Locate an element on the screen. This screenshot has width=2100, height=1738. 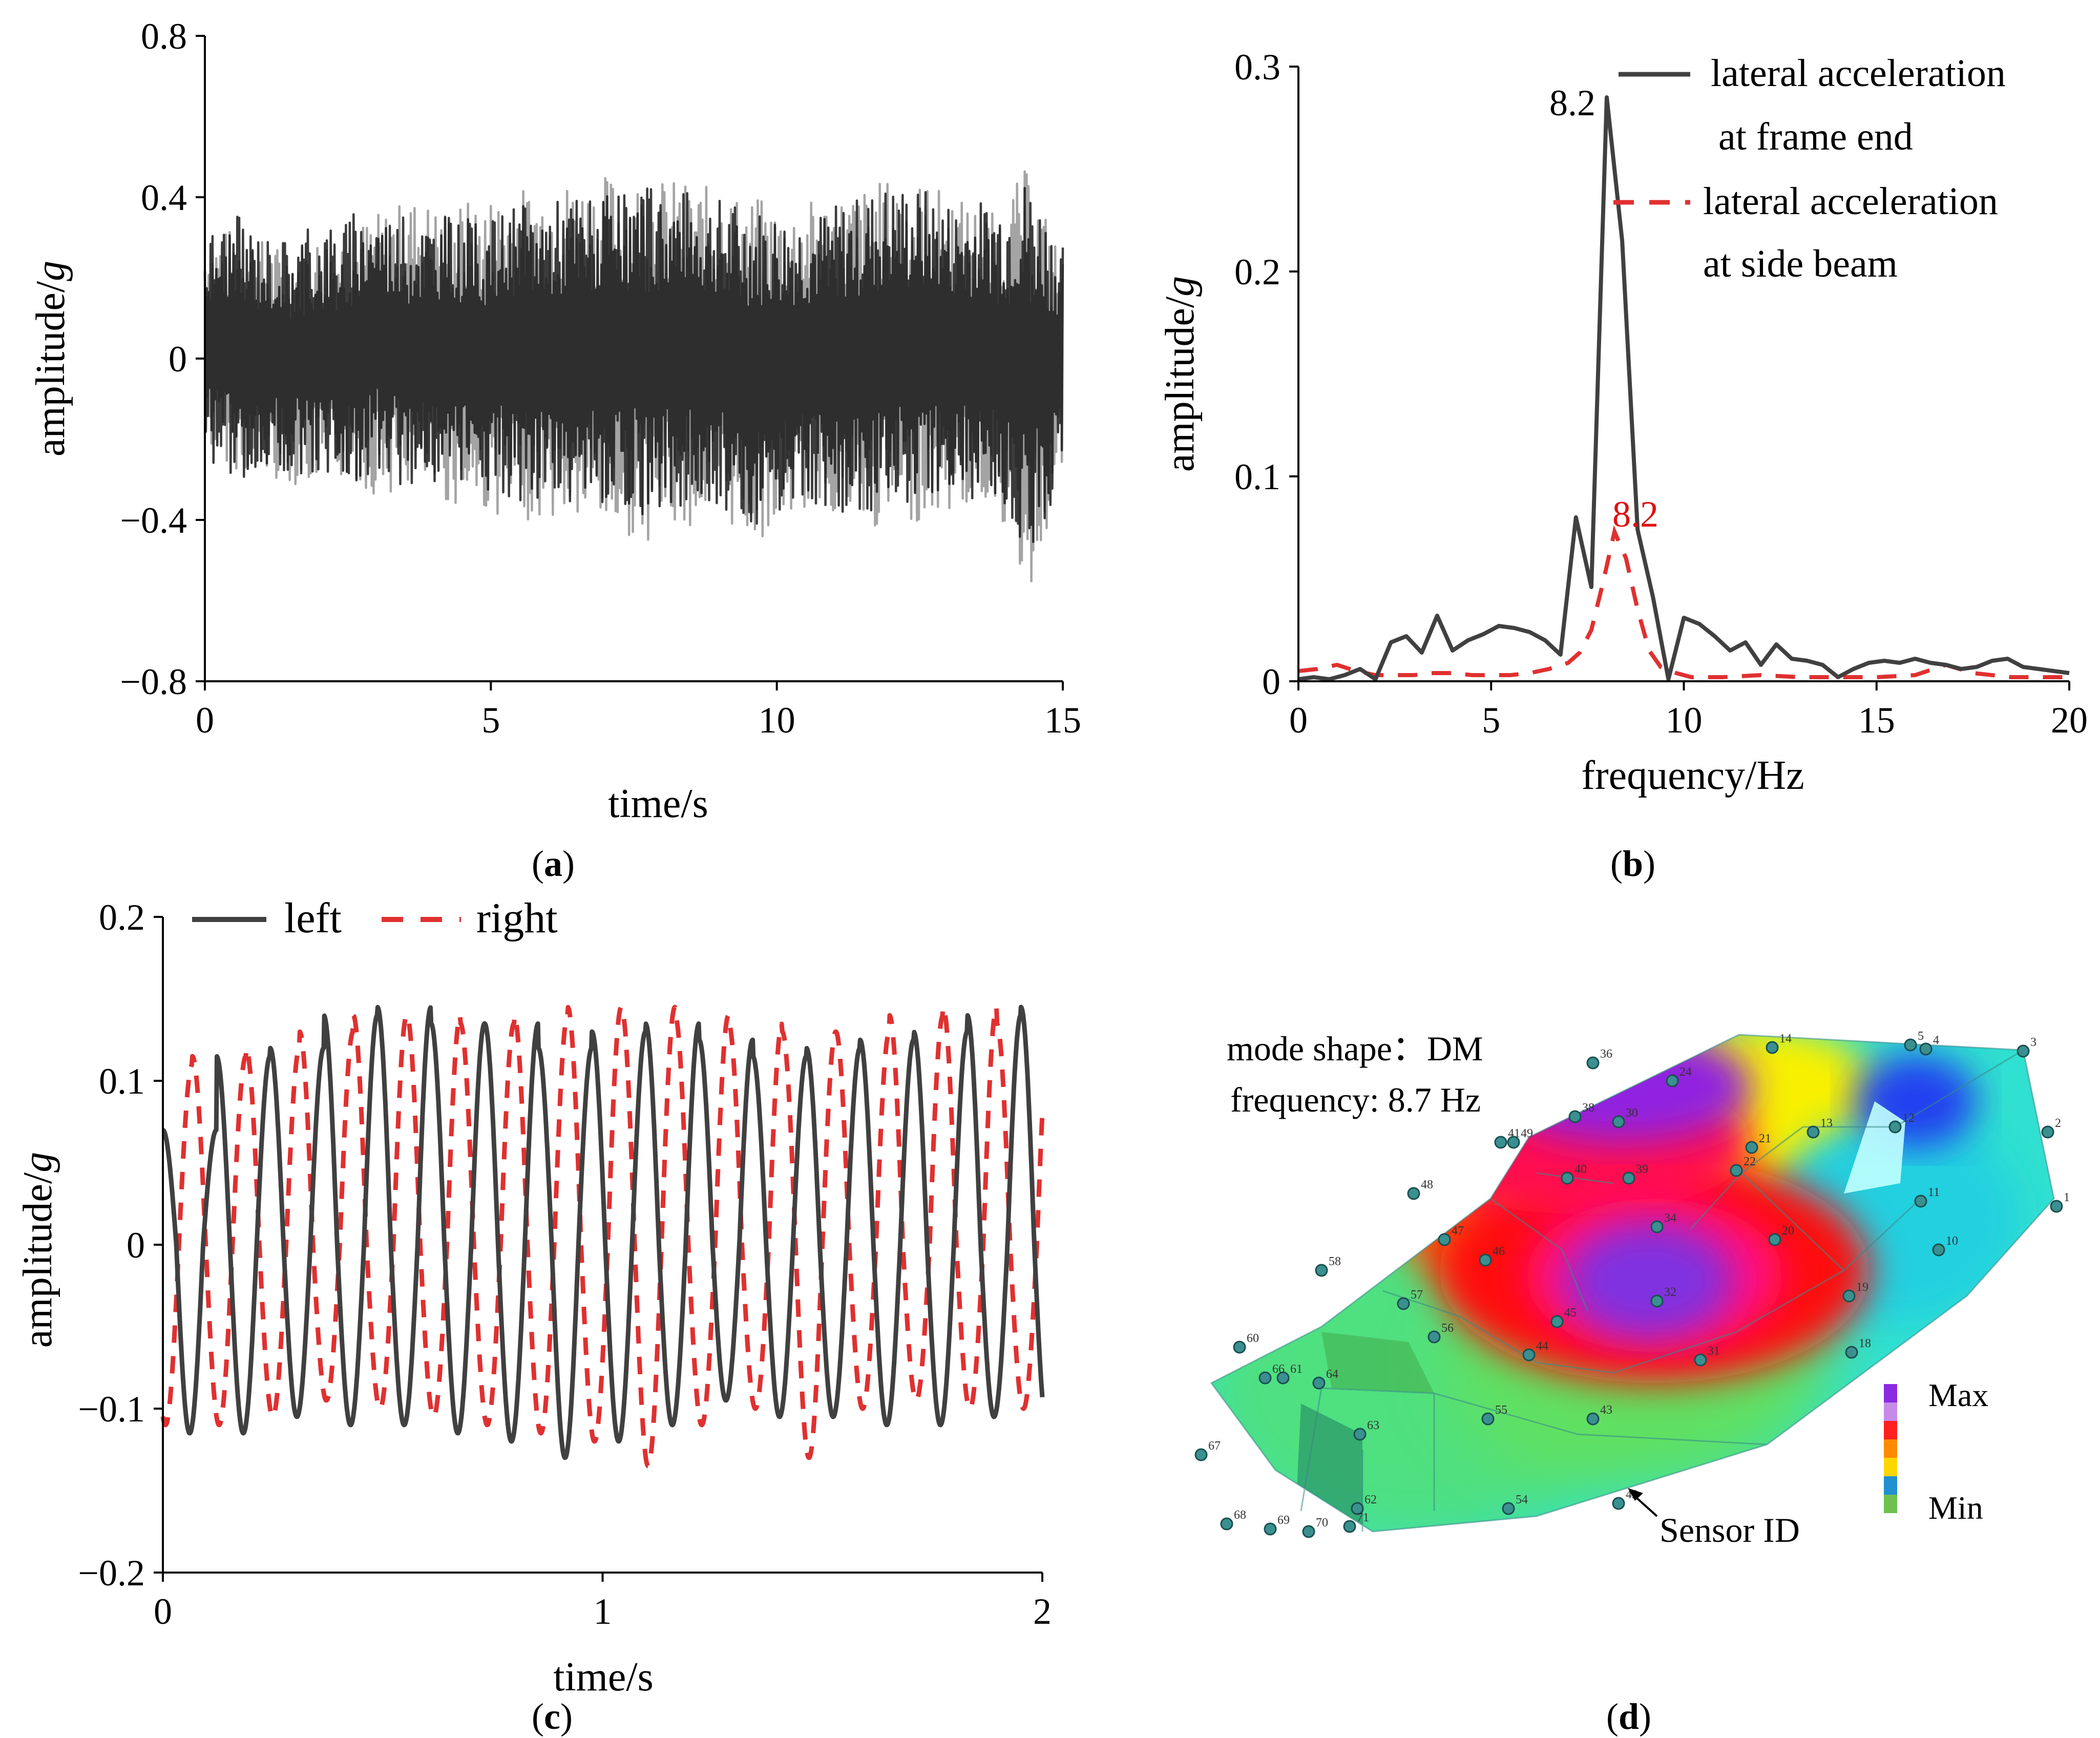
sensor-marker: 58 is located at coordinates (1328, 1266).